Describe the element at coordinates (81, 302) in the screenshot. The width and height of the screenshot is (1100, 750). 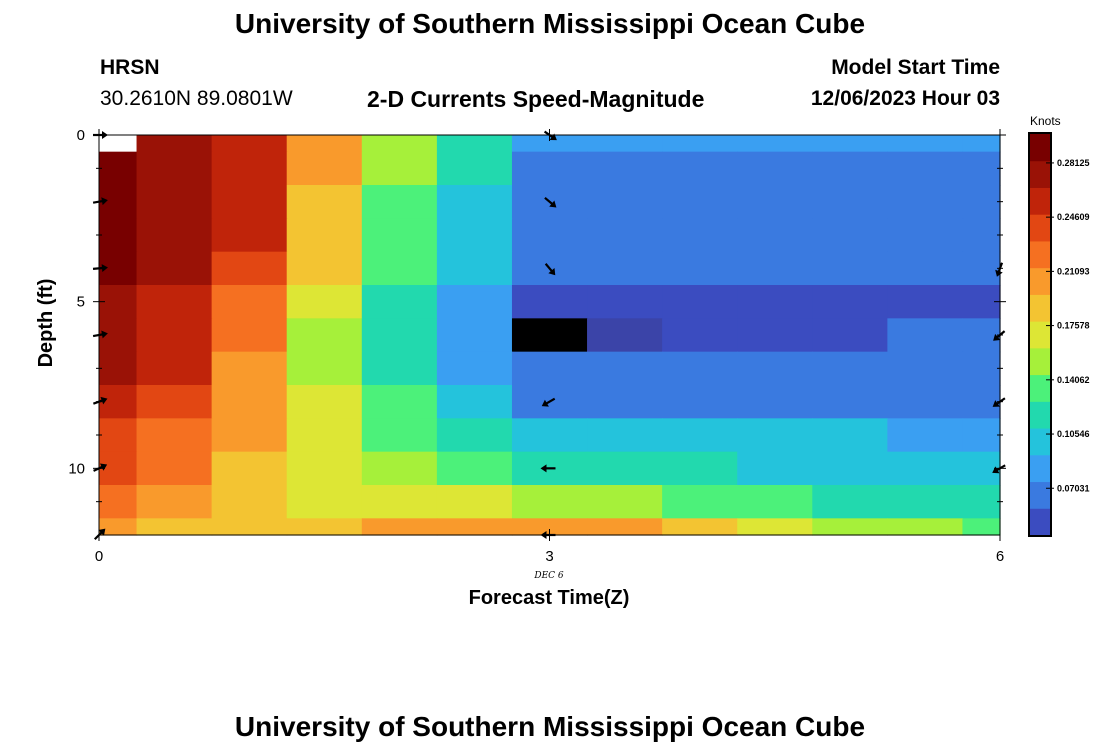
I see `y-tick-label: 5` at that location.